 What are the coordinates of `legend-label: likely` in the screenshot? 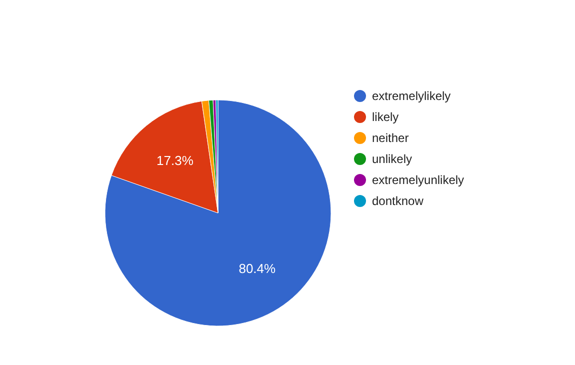 It's located at (385, 117).